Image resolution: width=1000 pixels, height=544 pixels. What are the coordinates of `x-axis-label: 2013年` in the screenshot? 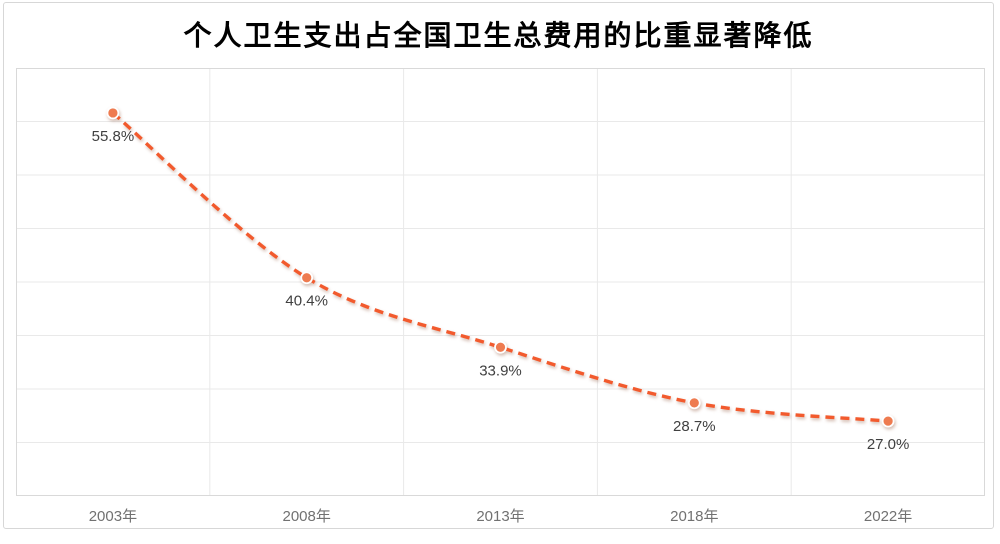 It's located at (500, 516).